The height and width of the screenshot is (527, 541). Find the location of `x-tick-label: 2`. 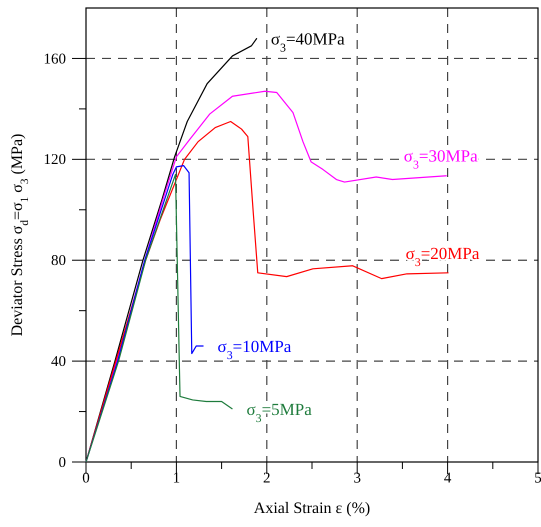

x-tick-label: 2 is located at coordinates (267, 478).